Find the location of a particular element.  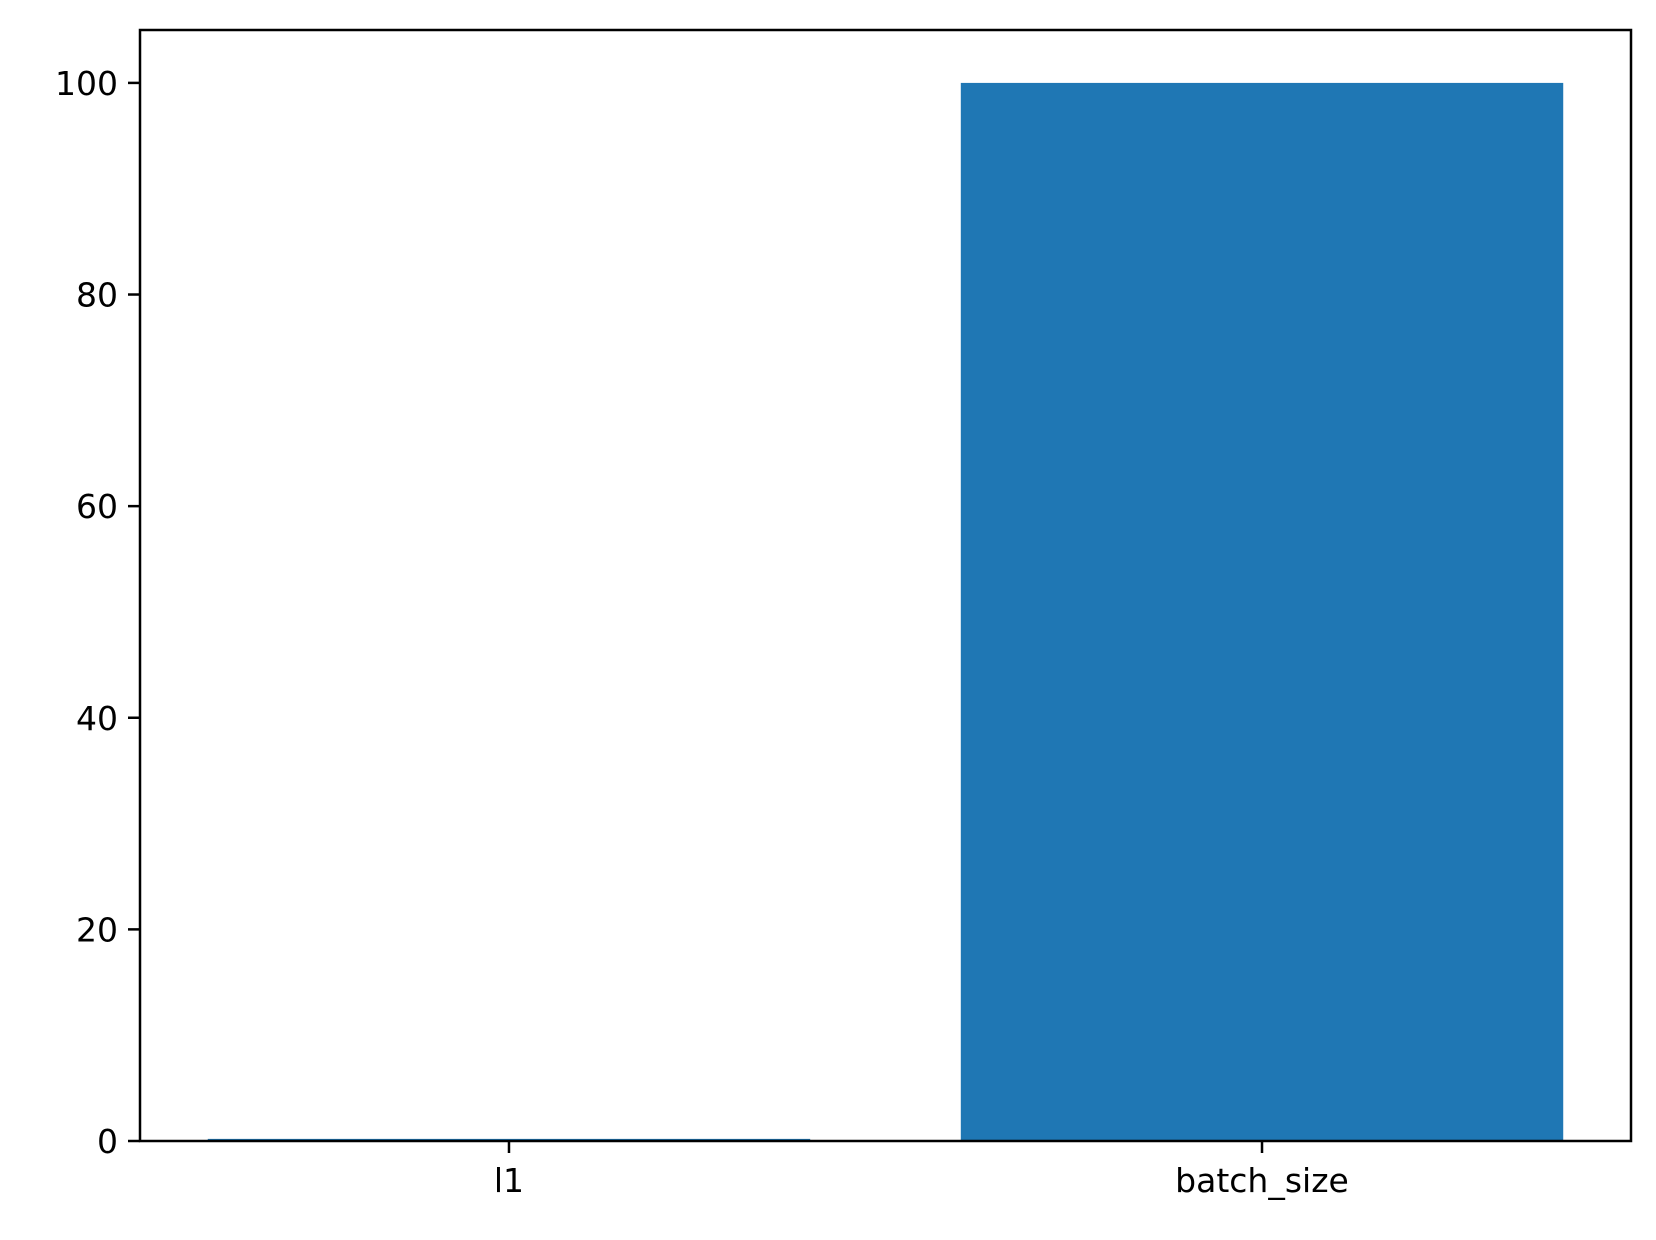

y-tick-label: 40 is located at coordinates (97, 718).